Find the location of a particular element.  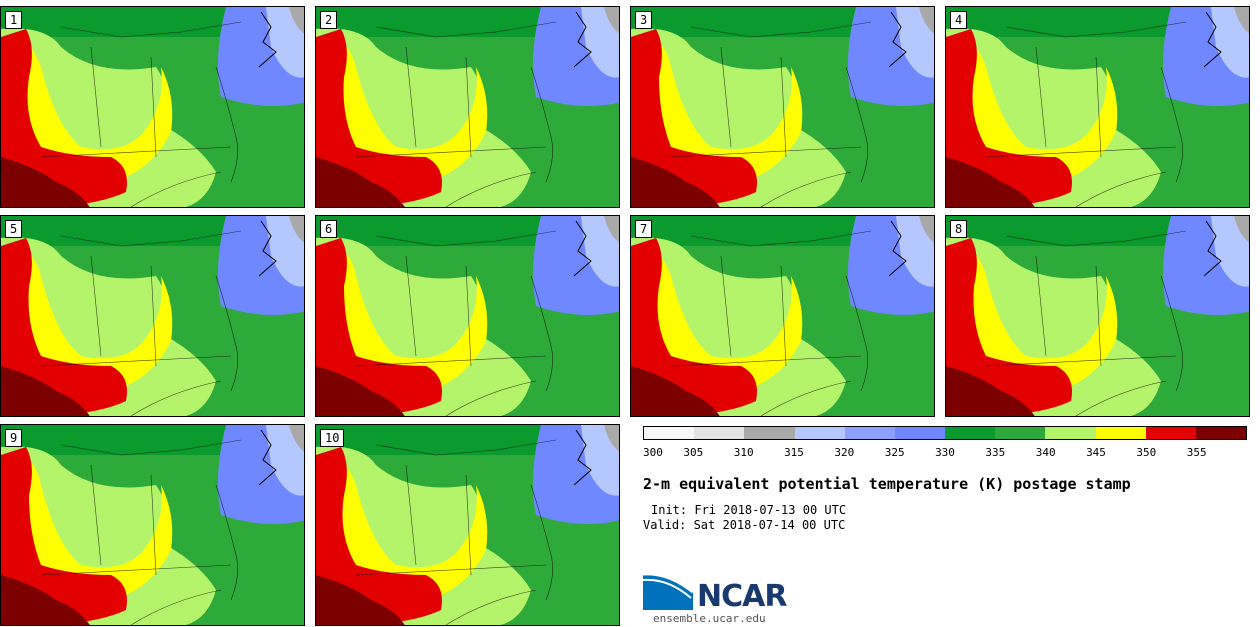

postage-stamp-panel: 9 is located at coordinates (152, 525).